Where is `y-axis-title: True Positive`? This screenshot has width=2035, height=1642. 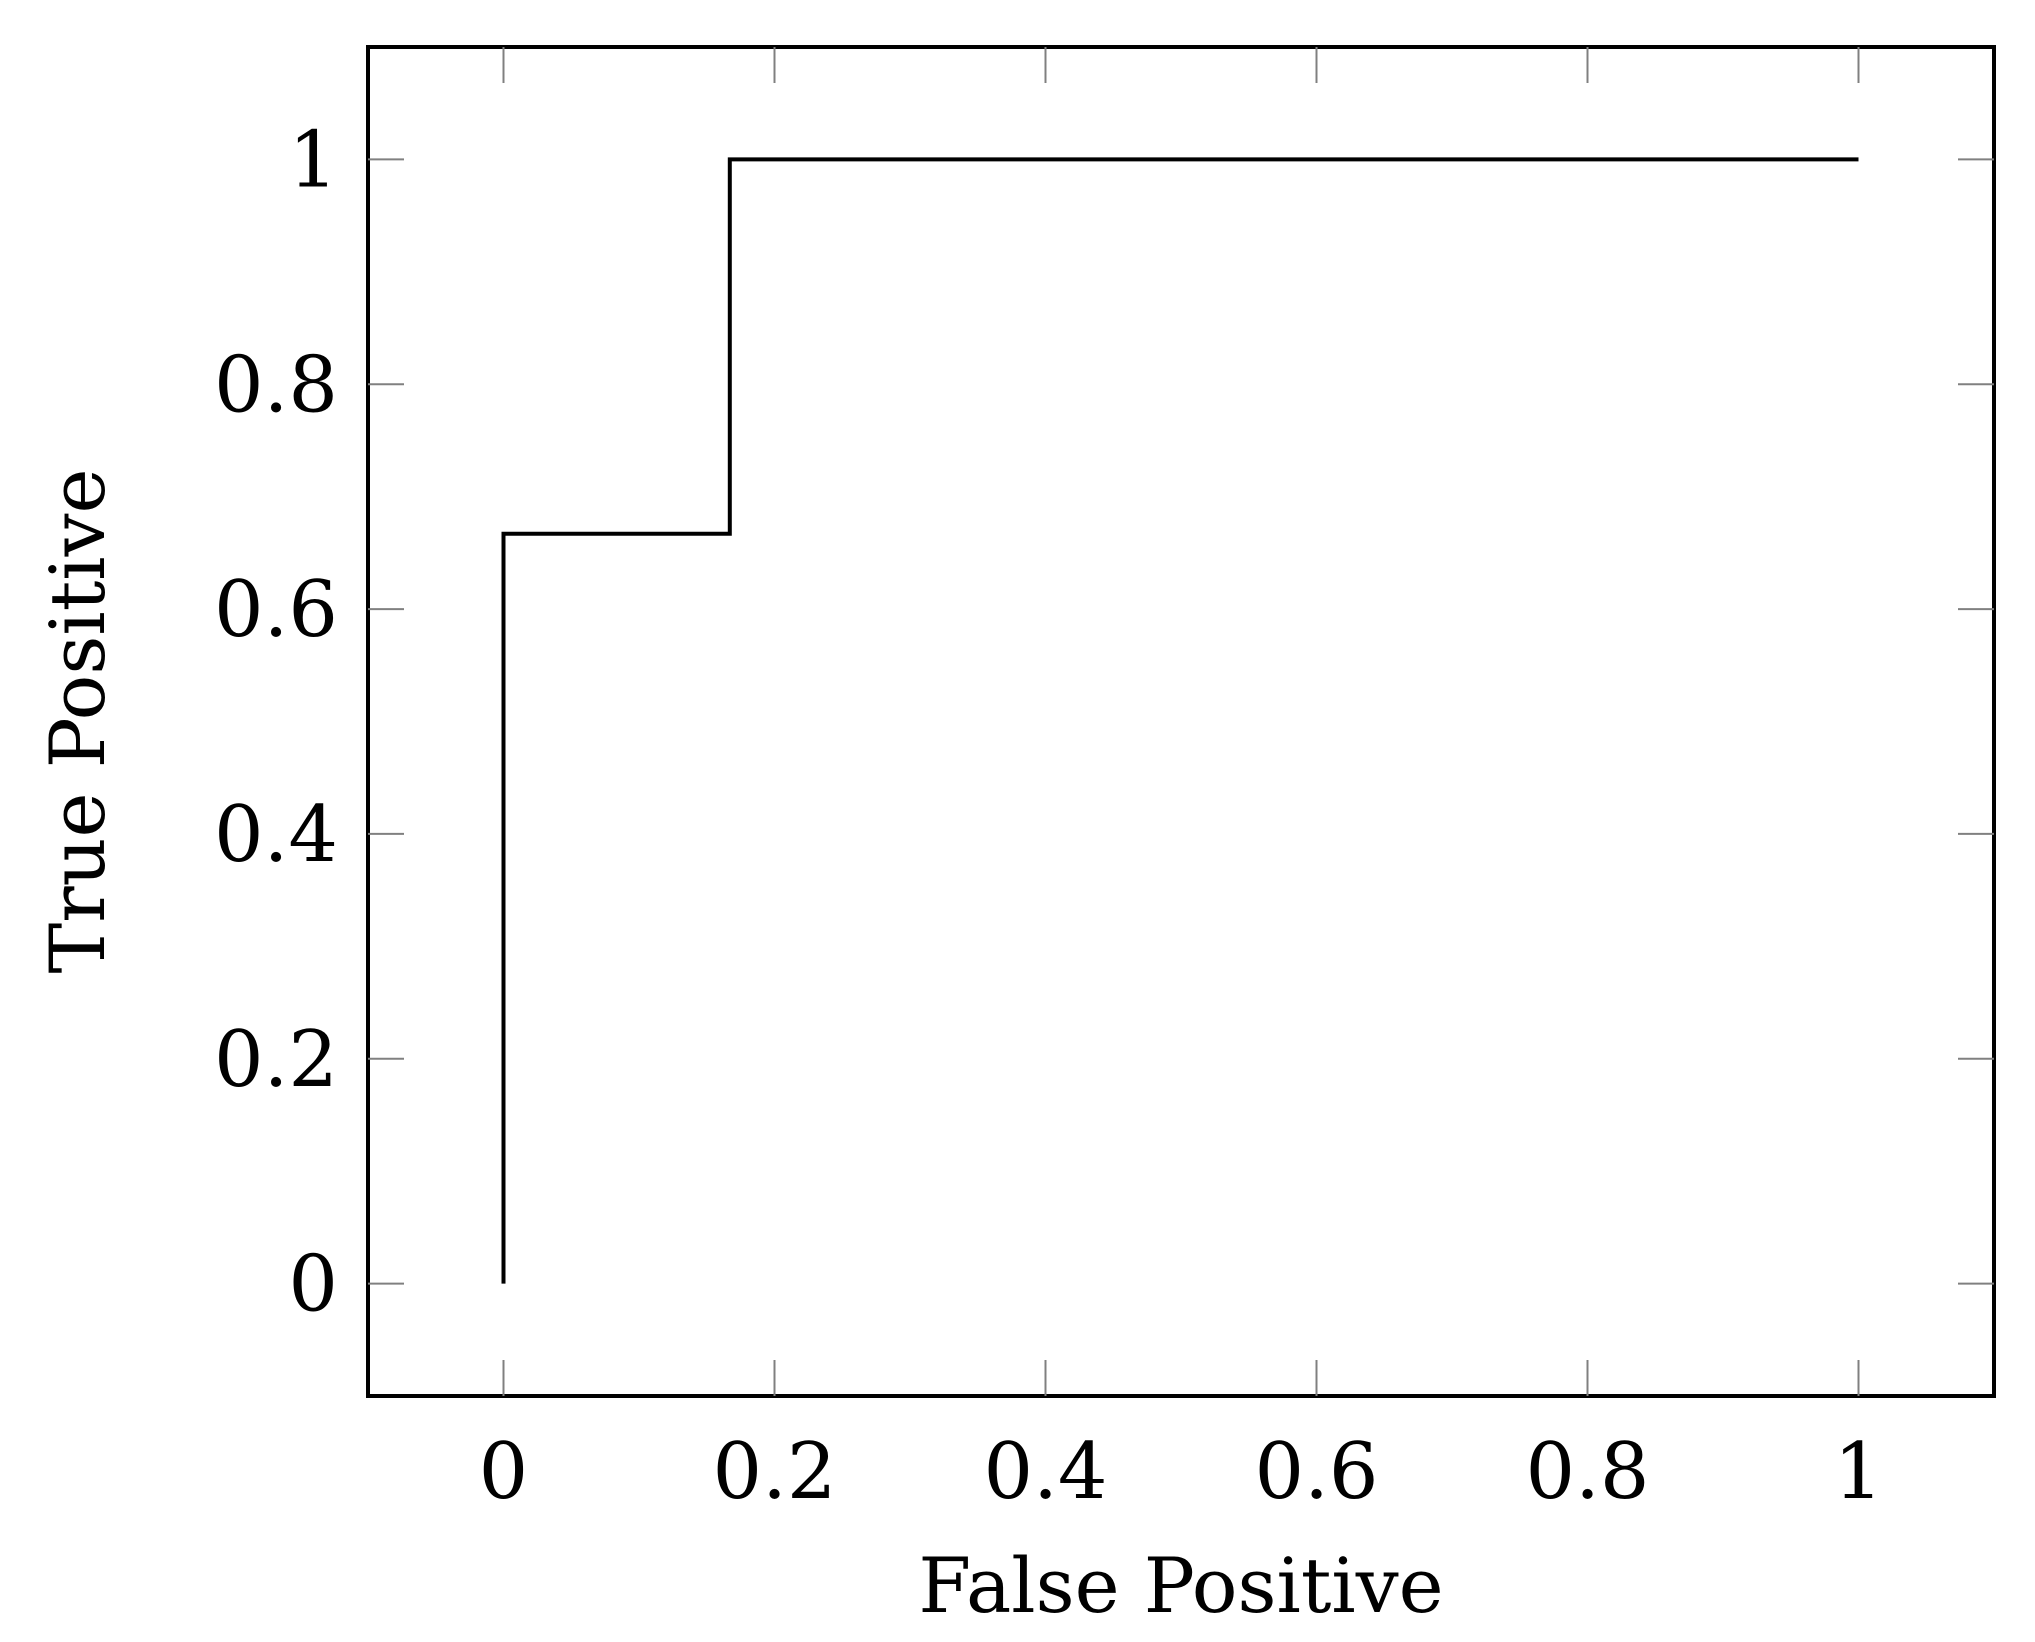
y-axis-title: True Positive is located at coordinates (77, 721).